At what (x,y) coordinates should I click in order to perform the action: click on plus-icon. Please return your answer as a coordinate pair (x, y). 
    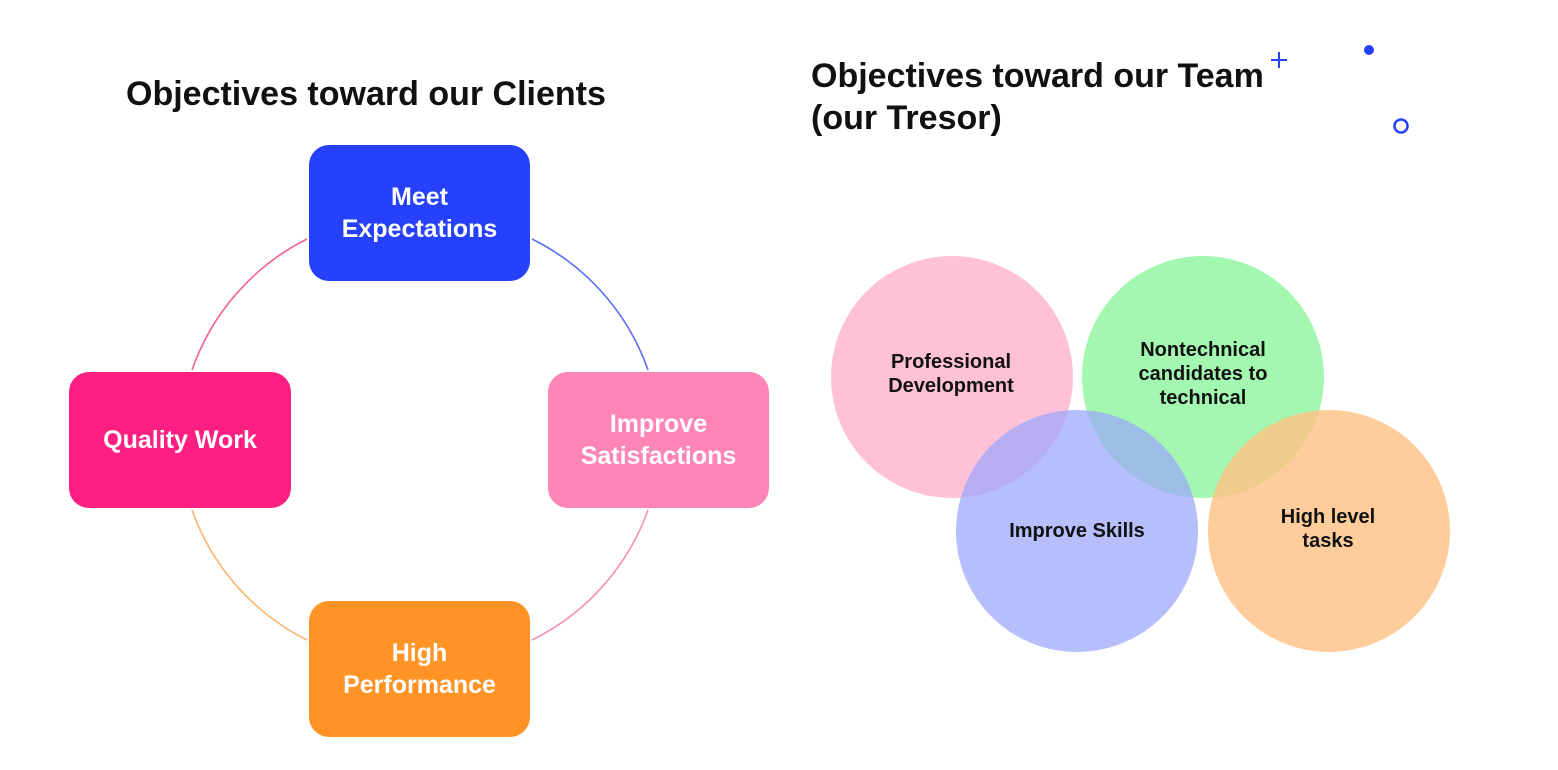
    Looking at the image, I should click on (1279, 60).